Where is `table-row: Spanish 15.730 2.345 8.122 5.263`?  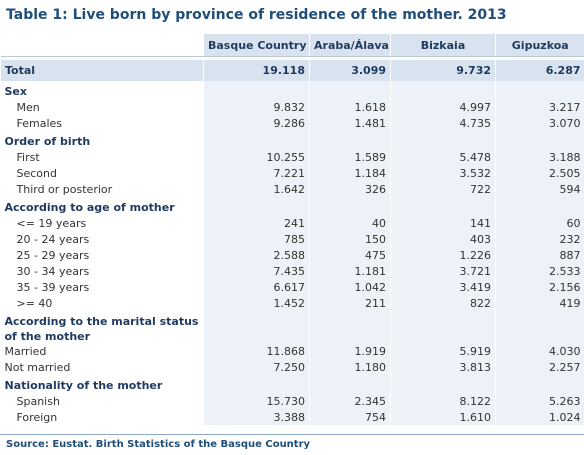
table-row: Spanish 15.730 2.345 8.122 5.263 is located at coordinates (292, 401).